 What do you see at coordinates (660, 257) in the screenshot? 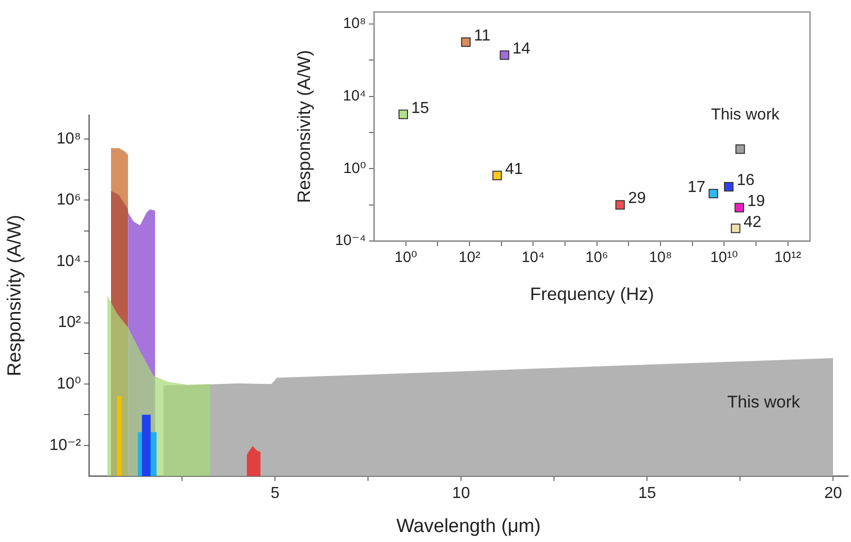
I see `x-tick-label: 10⁸` at bounding box center [660, 257].